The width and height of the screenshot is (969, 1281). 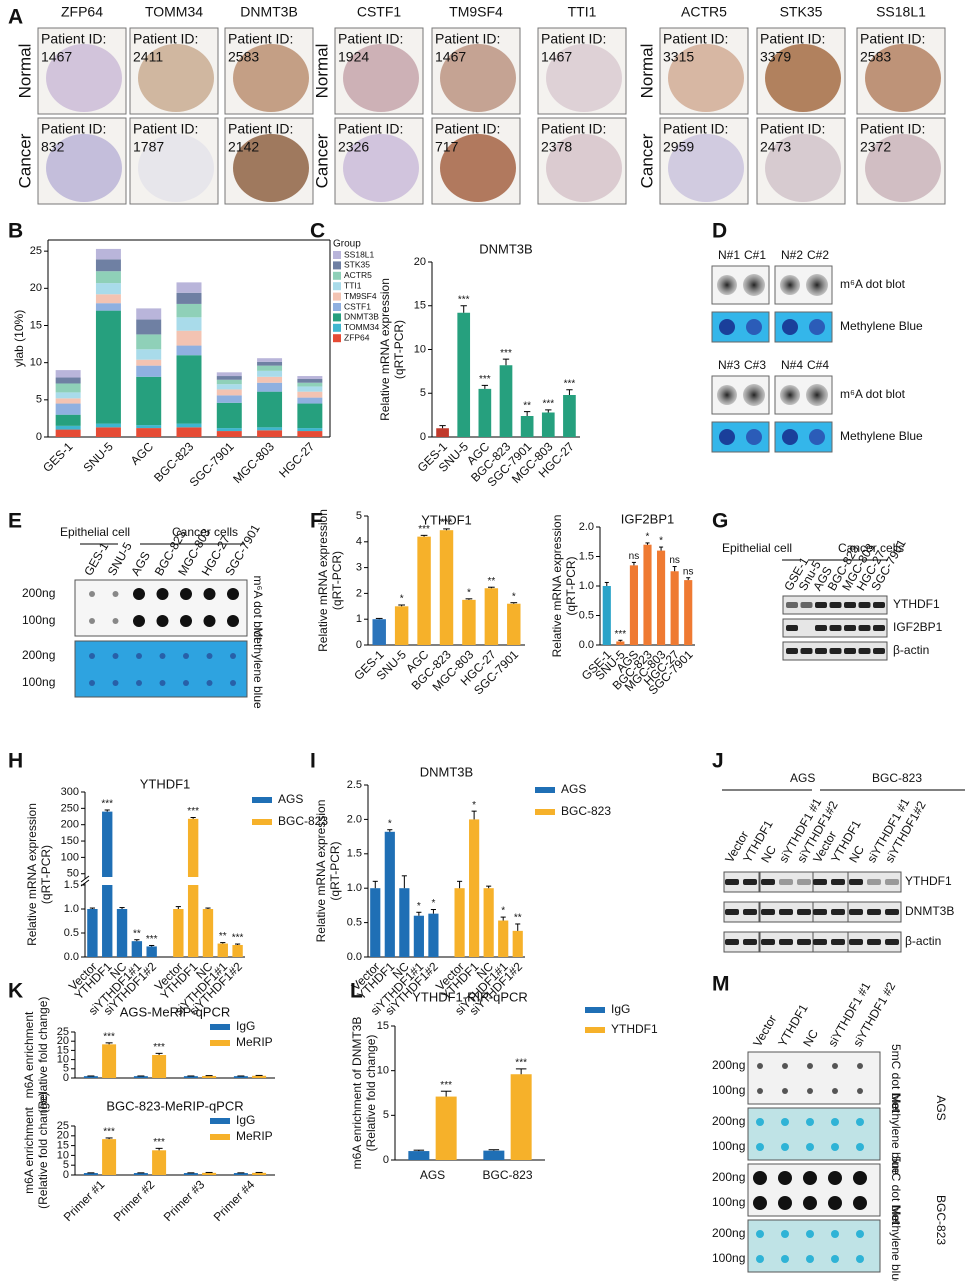 I want to click on y-axis-label: (qRT-PCR), so click(x=46, y=874).